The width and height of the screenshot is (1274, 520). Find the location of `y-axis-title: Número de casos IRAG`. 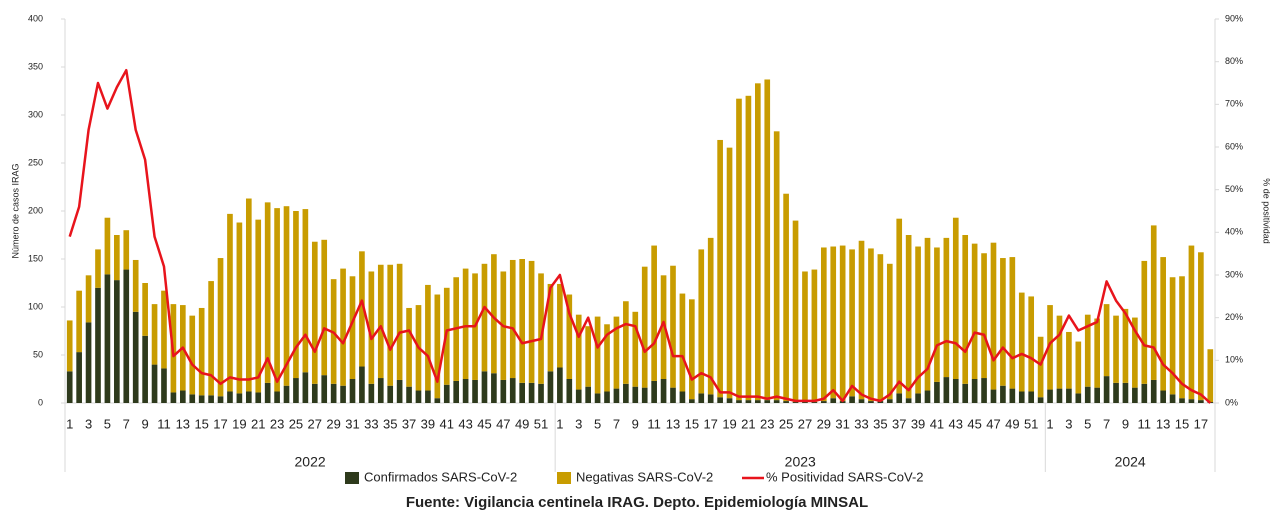

y-axis-title: Número de casos IRAG is located at coordinates (15, 210).